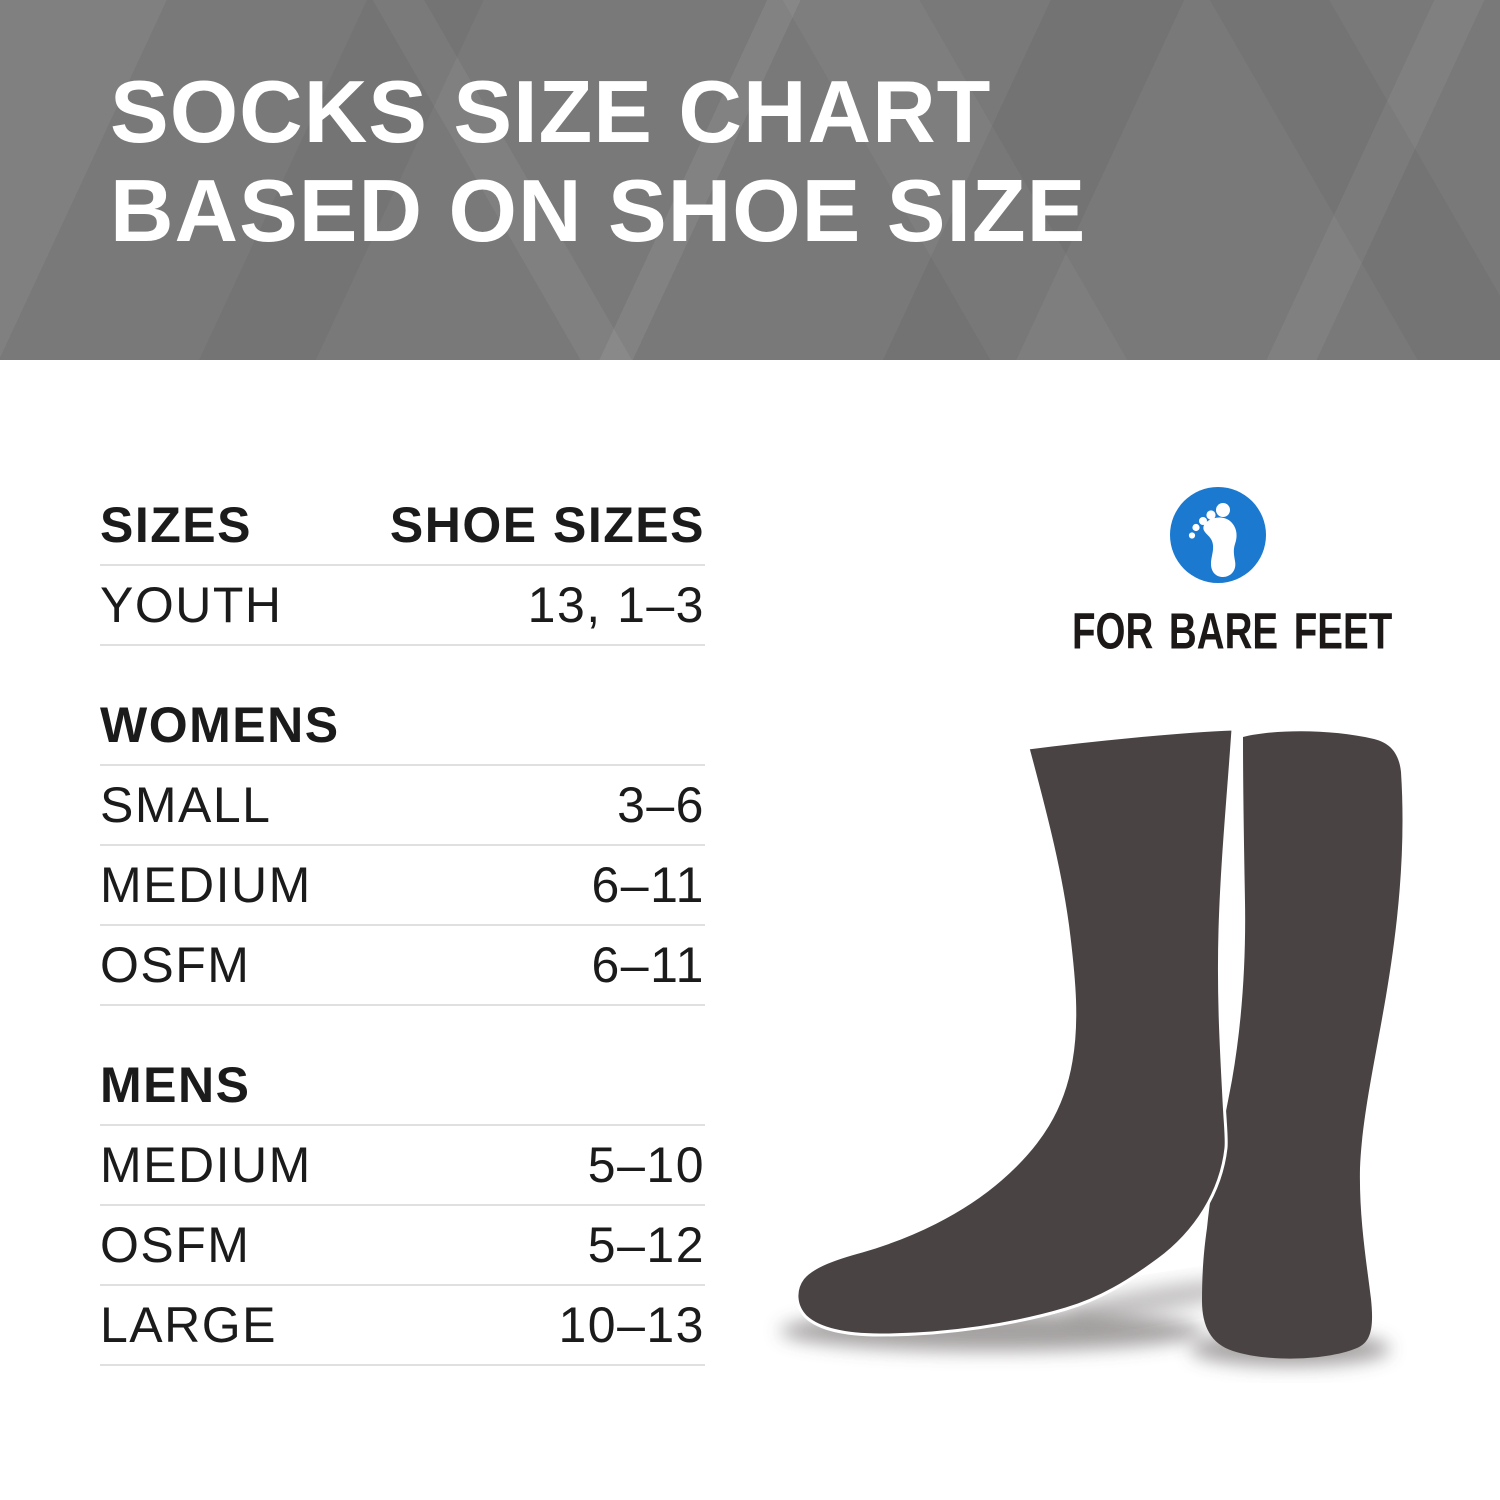 The width and height of the screenshot is (1500, 1500). I want to click on title-line-2: BASED ON SHOE SIZE, so click(598, 210).